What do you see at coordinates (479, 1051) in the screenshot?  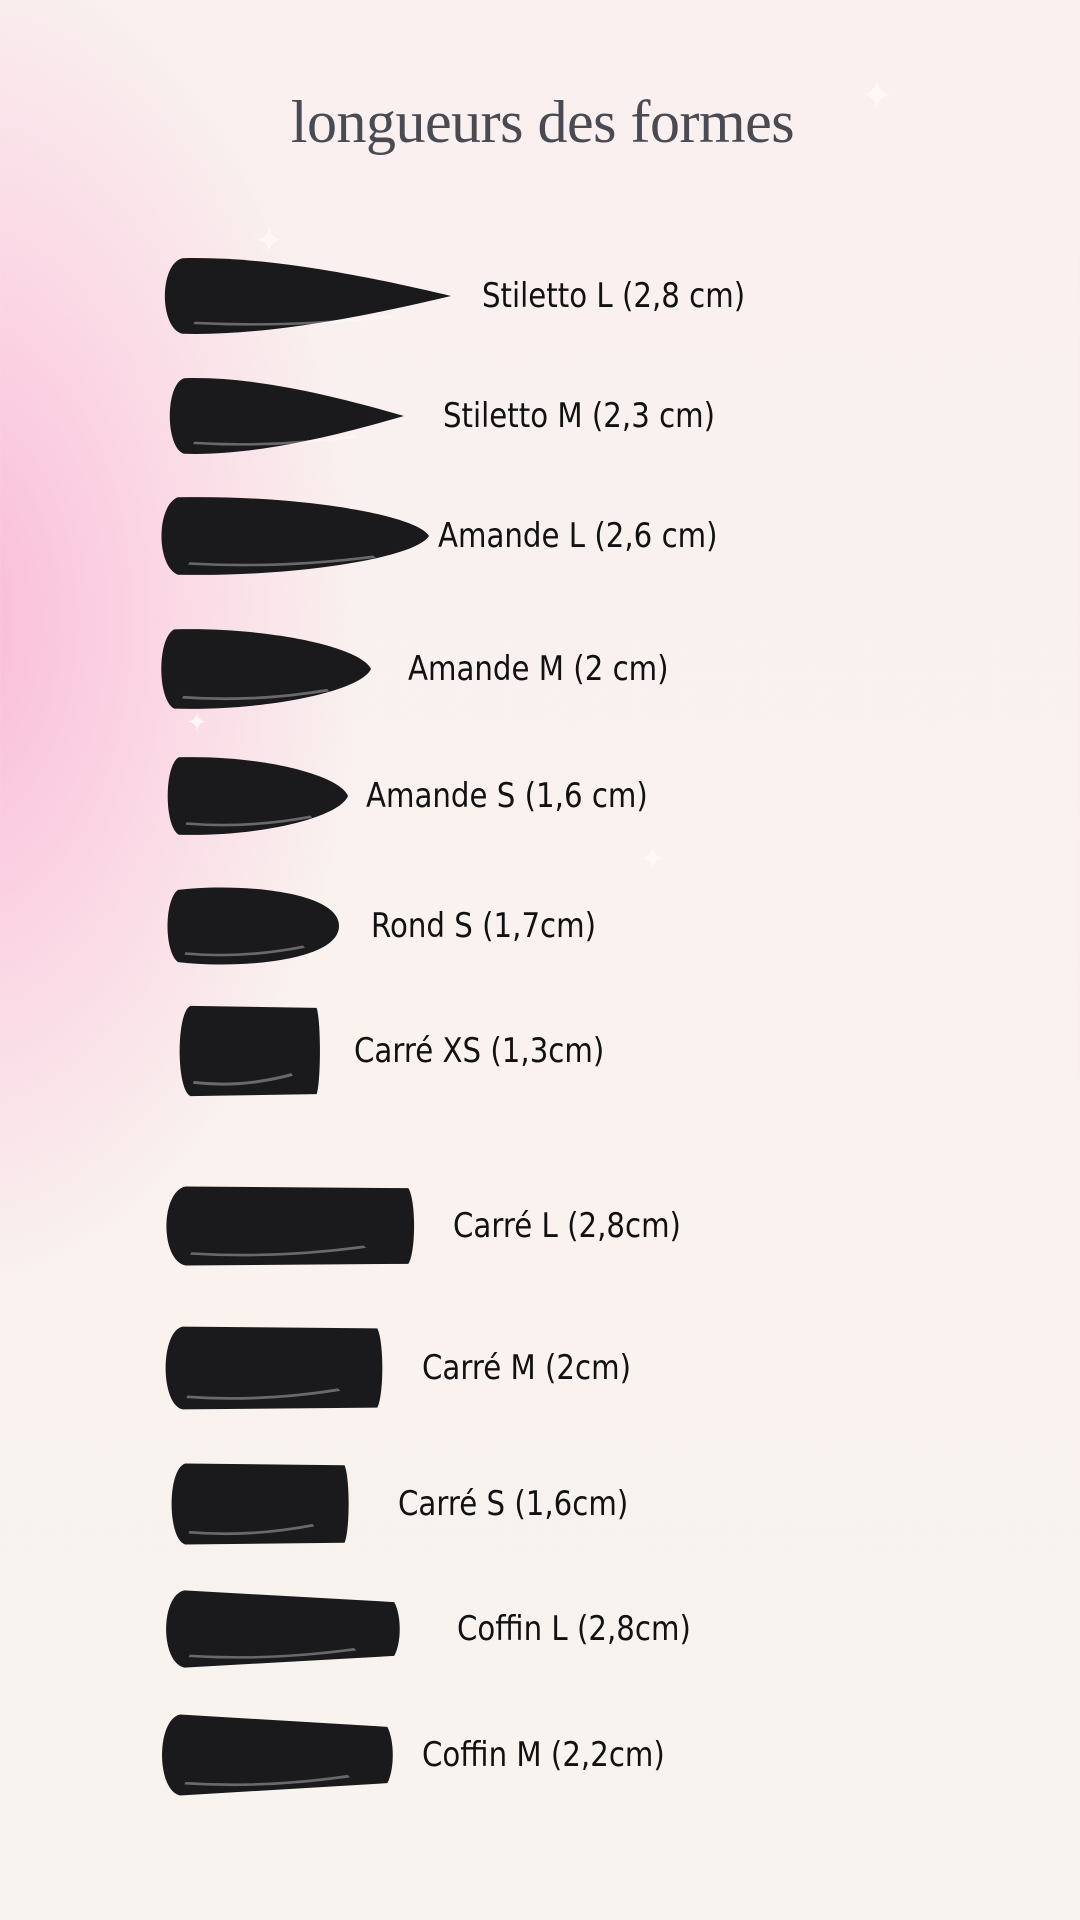 I see `nail-shape-label: Carré XS (1,3cm)` at bounding box center [479, 1051].